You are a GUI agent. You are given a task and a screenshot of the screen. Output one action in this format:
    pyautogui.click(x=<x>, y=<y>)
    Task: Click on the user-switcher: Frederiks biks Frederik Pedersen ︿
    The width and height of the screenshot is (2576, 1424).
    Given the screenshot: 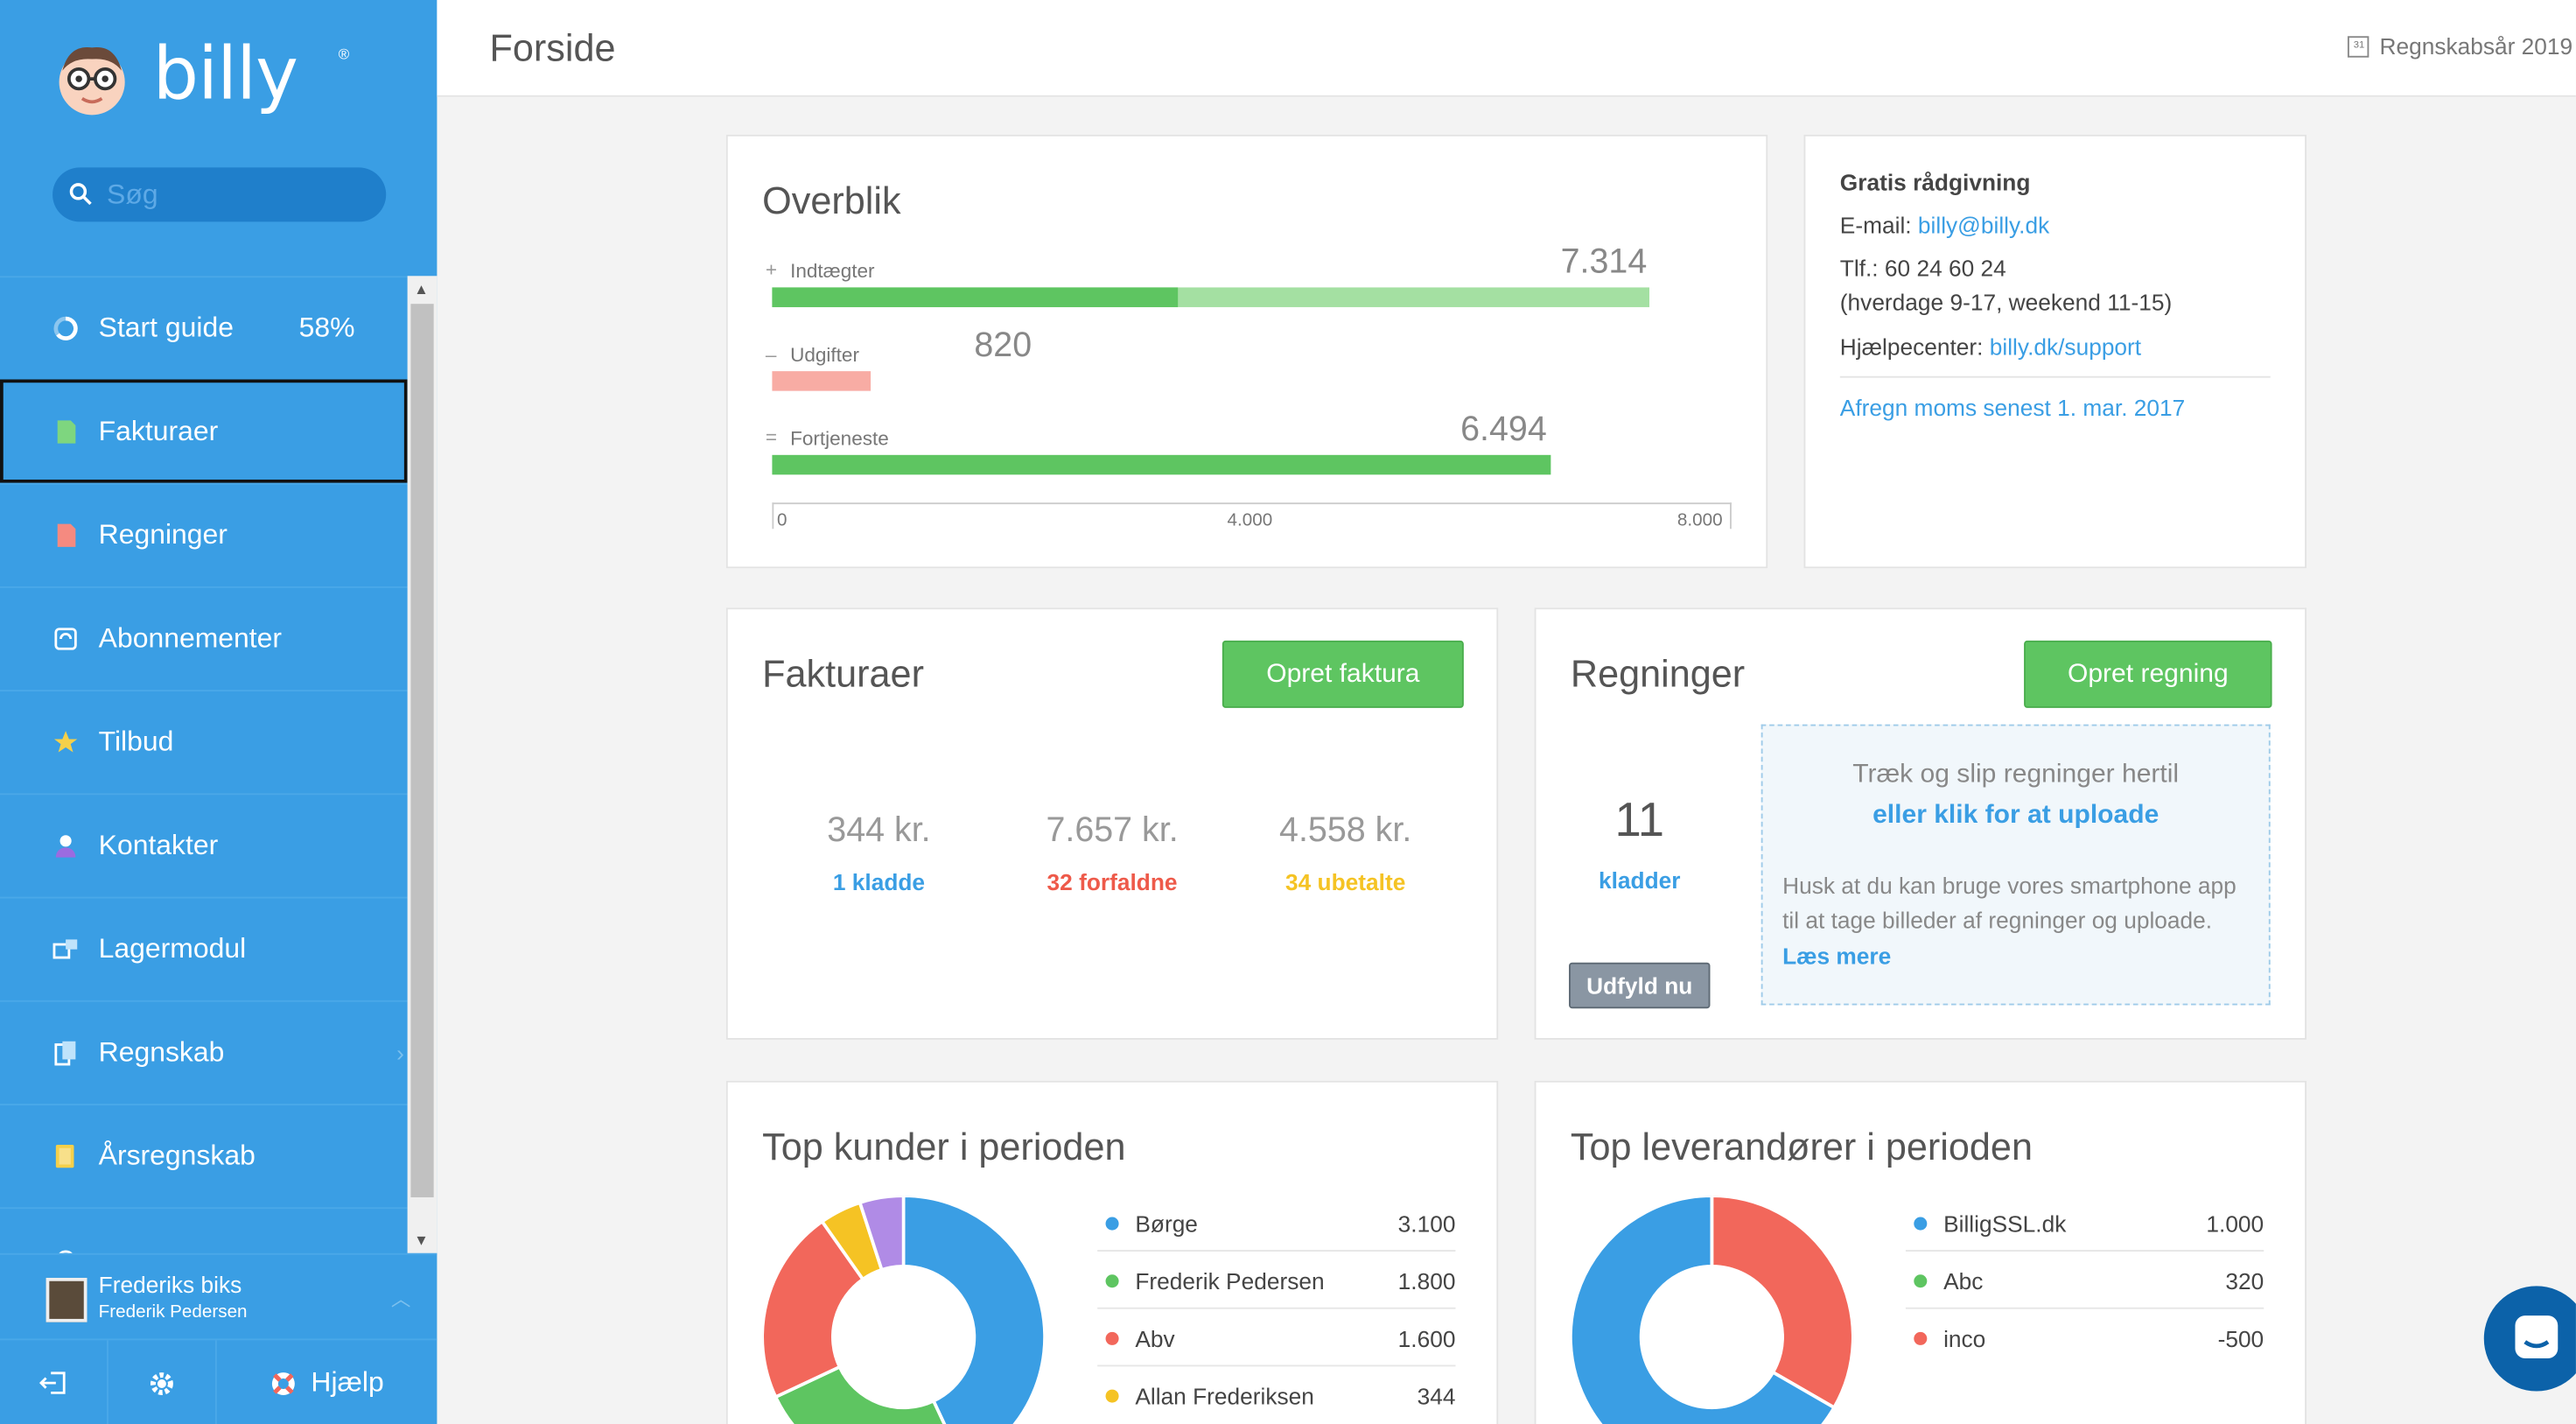 What is the action you would take?
    pyautogui.click(x=219, y=1295)
    